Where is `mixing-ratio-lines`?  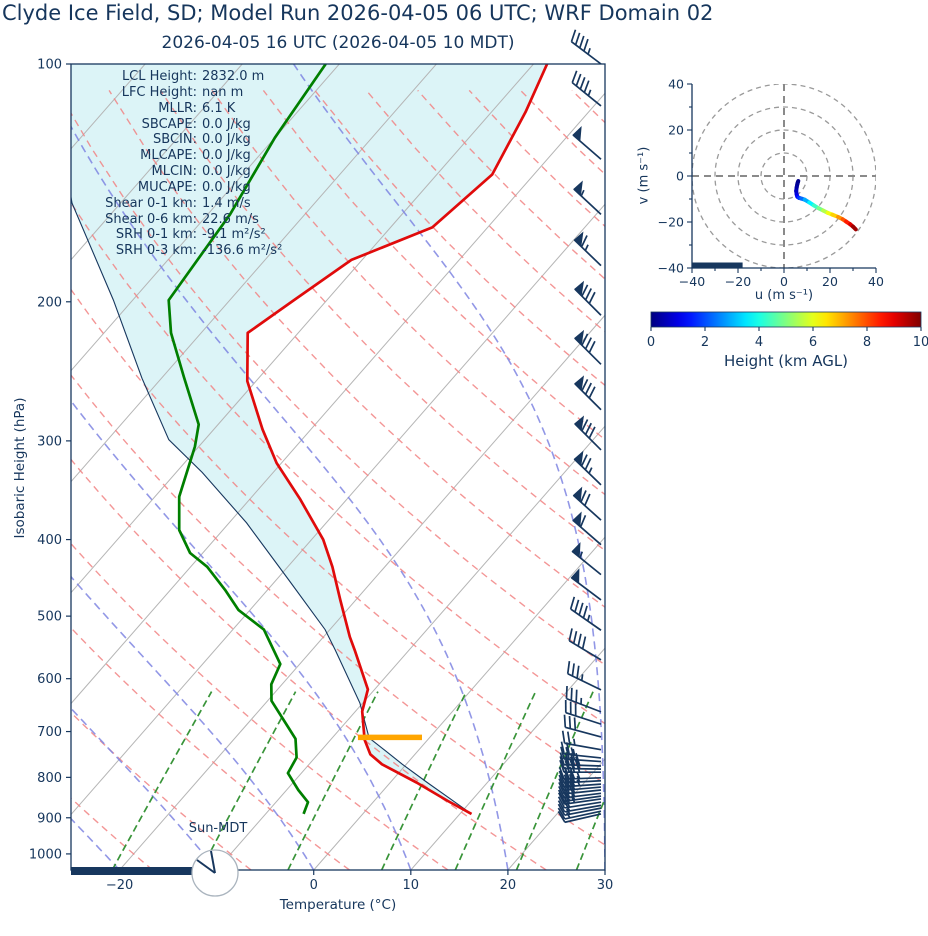
mixing-ratio-lines is located at coordinates (358, 780).